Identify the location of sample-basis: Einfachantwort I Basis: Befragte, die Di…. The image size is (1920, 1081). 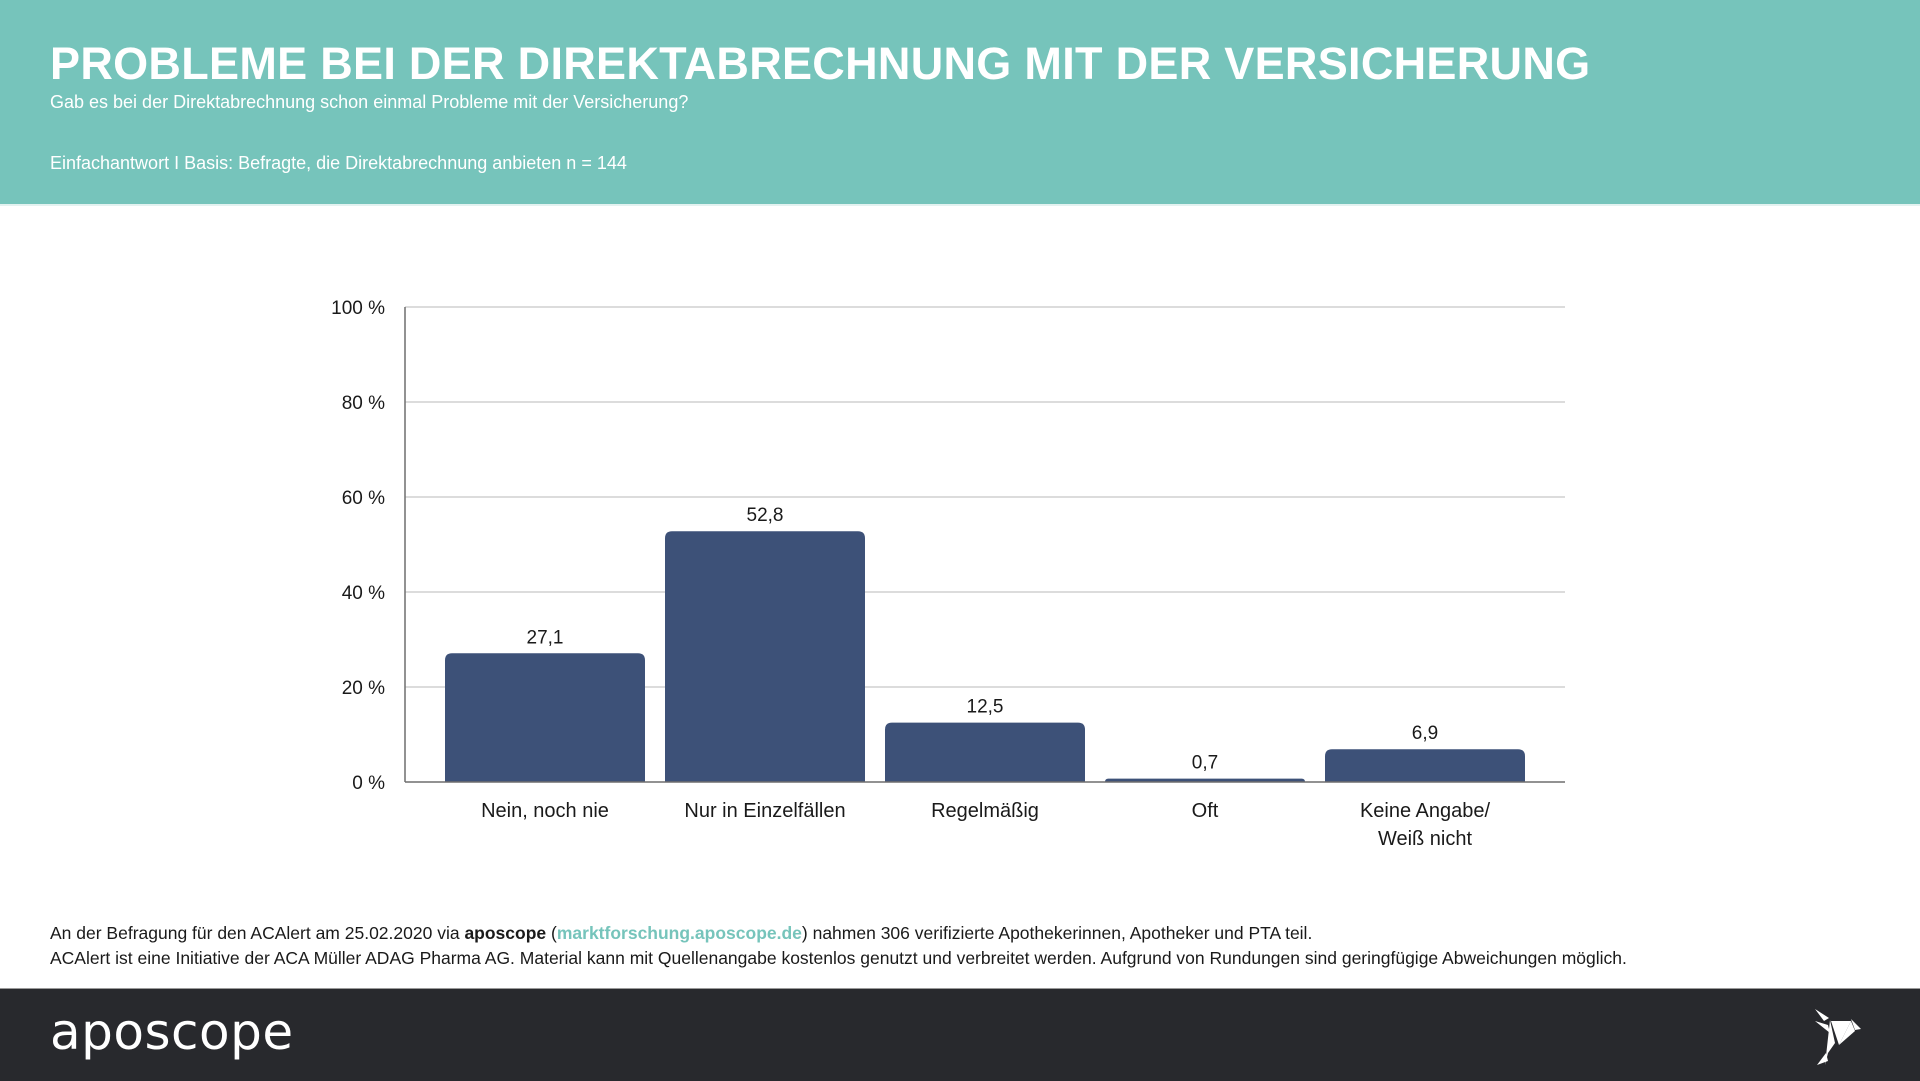
(338, 163).